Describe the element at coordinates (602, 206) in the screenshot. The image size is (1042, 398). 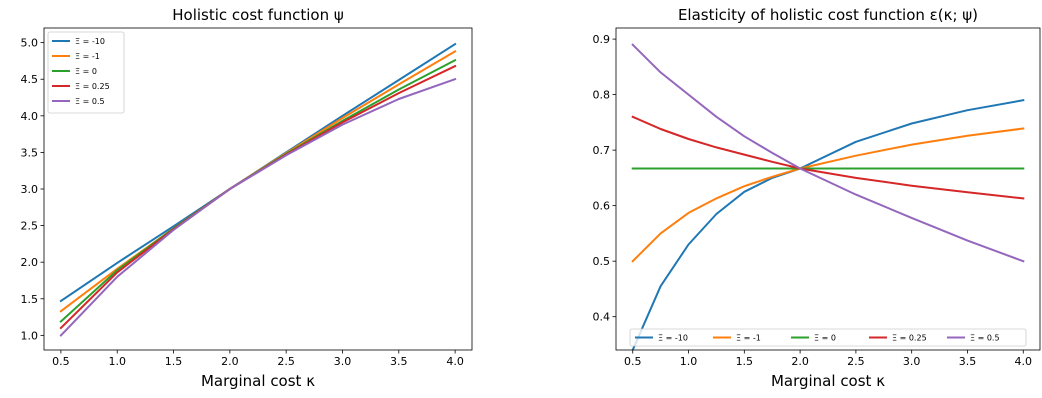
I see `y-tick-label: 0.6` at that location.